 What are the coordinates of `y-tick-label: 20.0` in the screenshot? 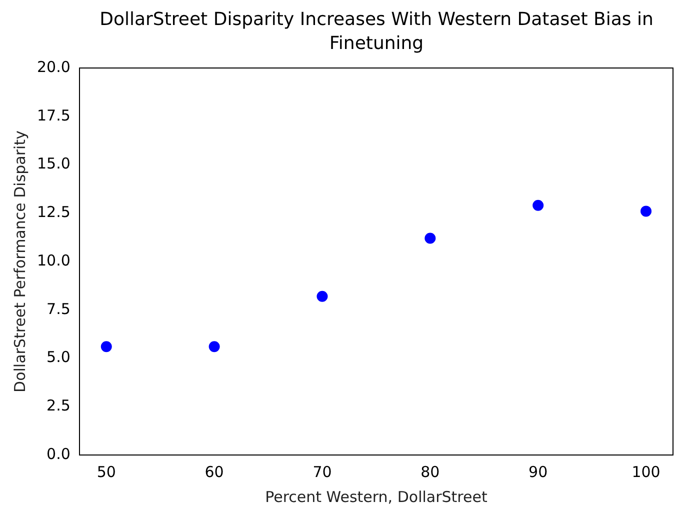 It's located at (53, 67).